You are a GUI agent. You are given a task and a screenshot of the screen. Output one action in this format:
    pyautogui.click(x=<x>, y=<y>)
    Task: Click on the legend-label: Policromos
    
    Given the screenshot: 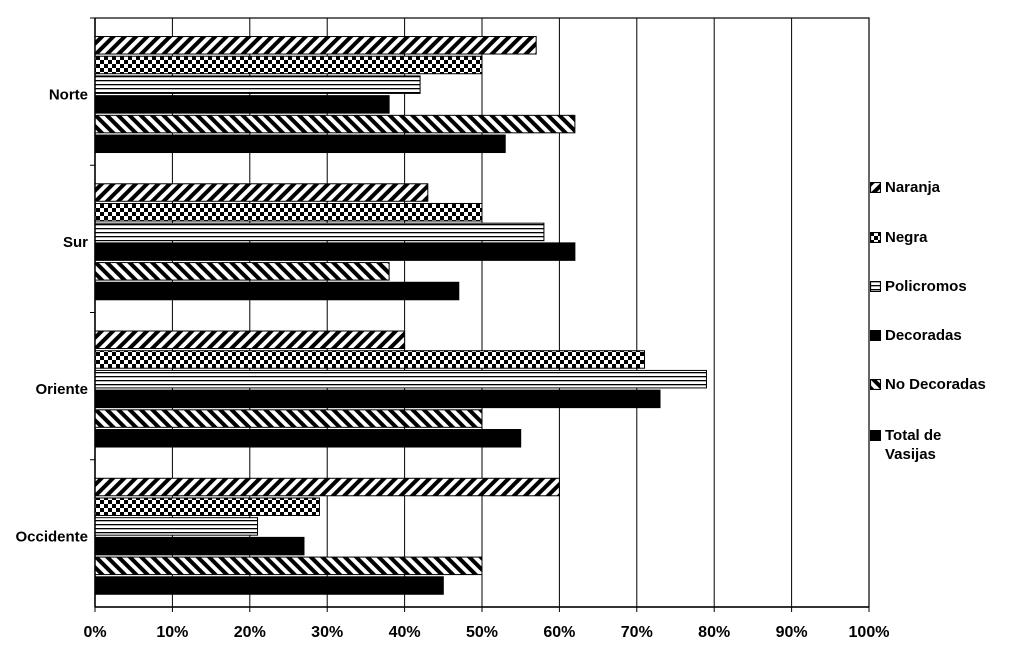 What is the action you would take?
    pyautogui.click(x=926, y=286)
    